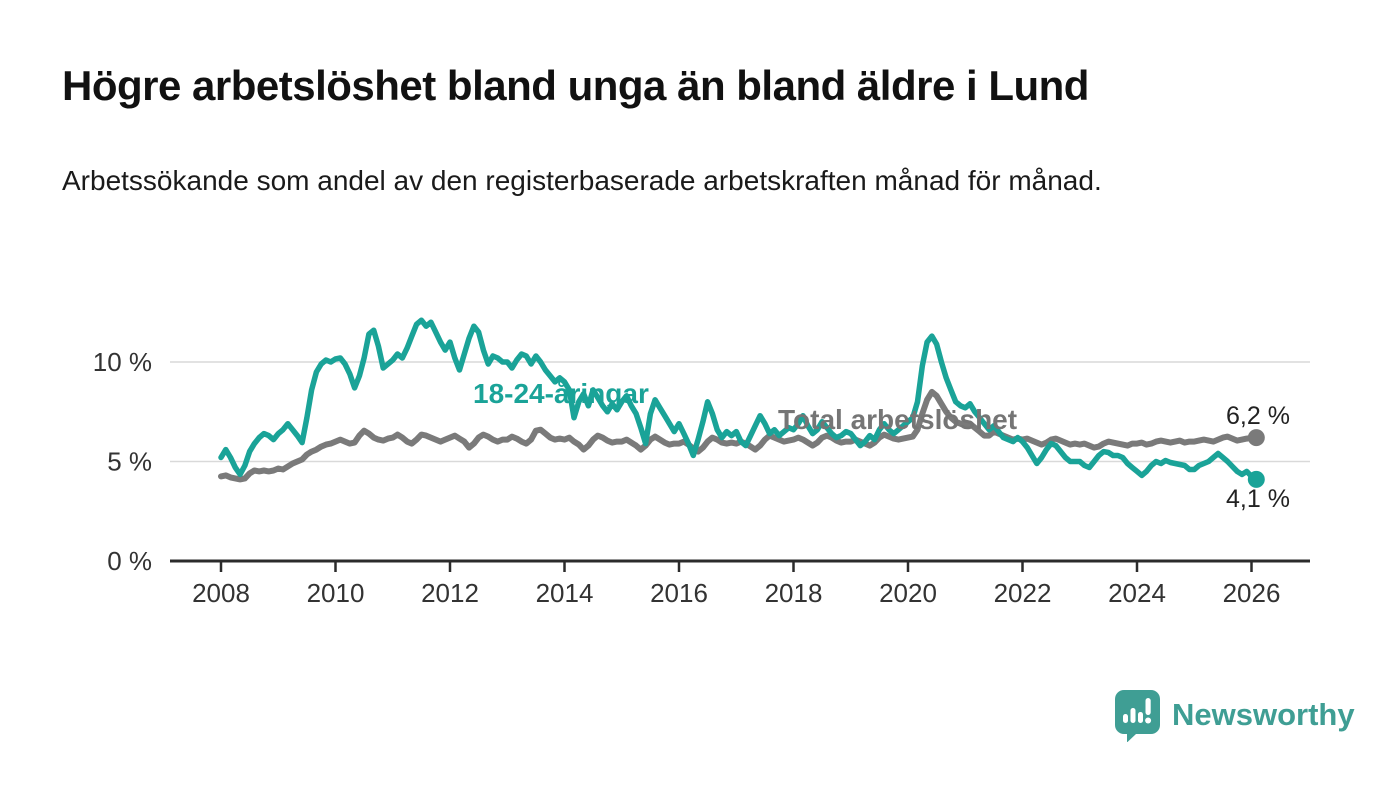 The width and height of the screenshot is (1400, 794). I want to click on series-end-dot-young, so click(1256, 479).